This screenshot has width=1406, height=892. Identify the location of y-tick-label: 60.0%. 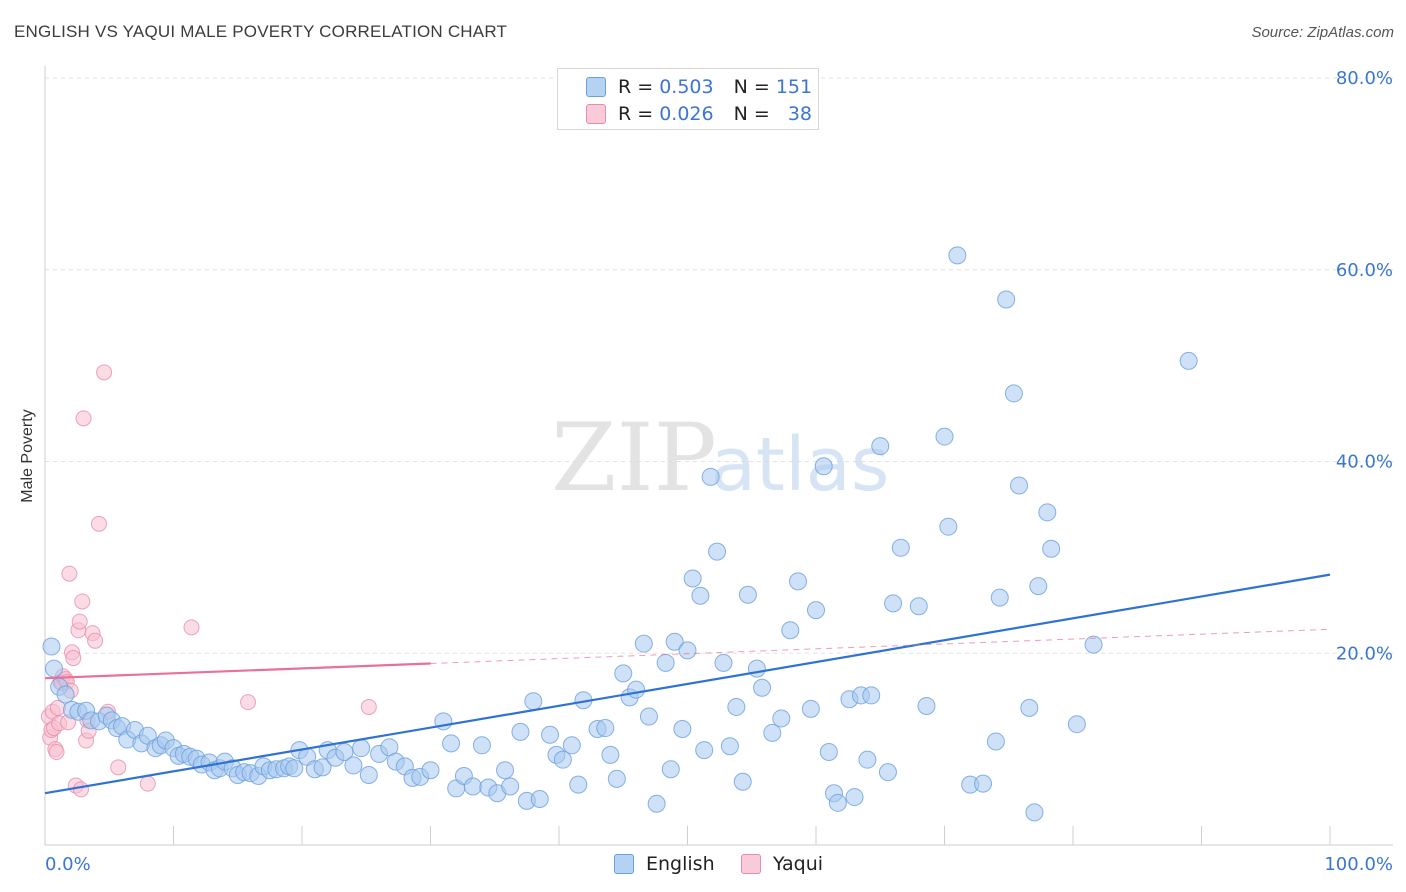
(1364, 270).